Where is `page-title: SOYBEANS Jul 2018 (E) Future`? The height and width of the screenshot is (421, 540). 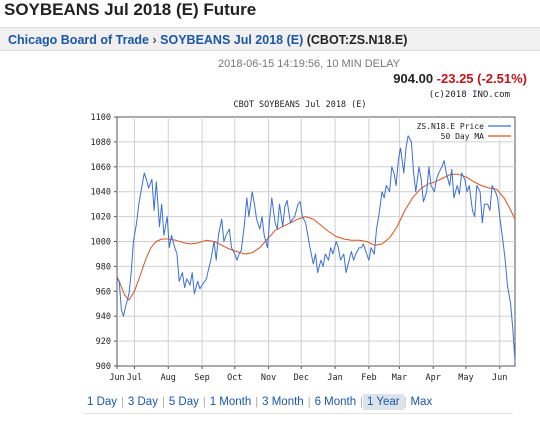
page-title: SOYBEANS Jul 2018 (E) Future is located at coordinates (130, 9).